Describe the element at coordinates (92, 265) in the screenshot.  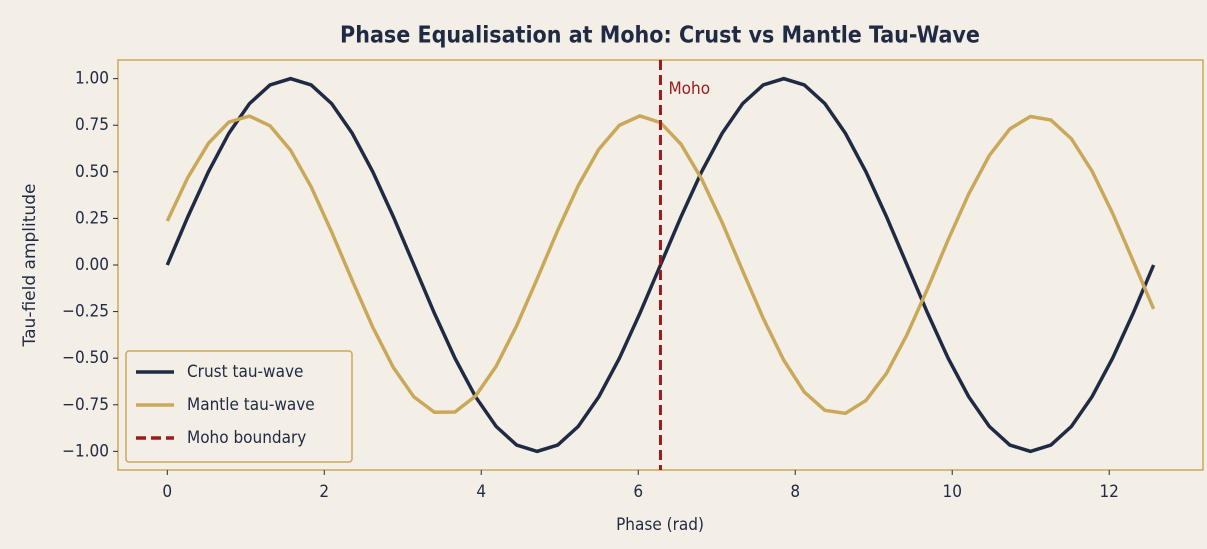
I see `y-tick-label: 0.00` at that location.